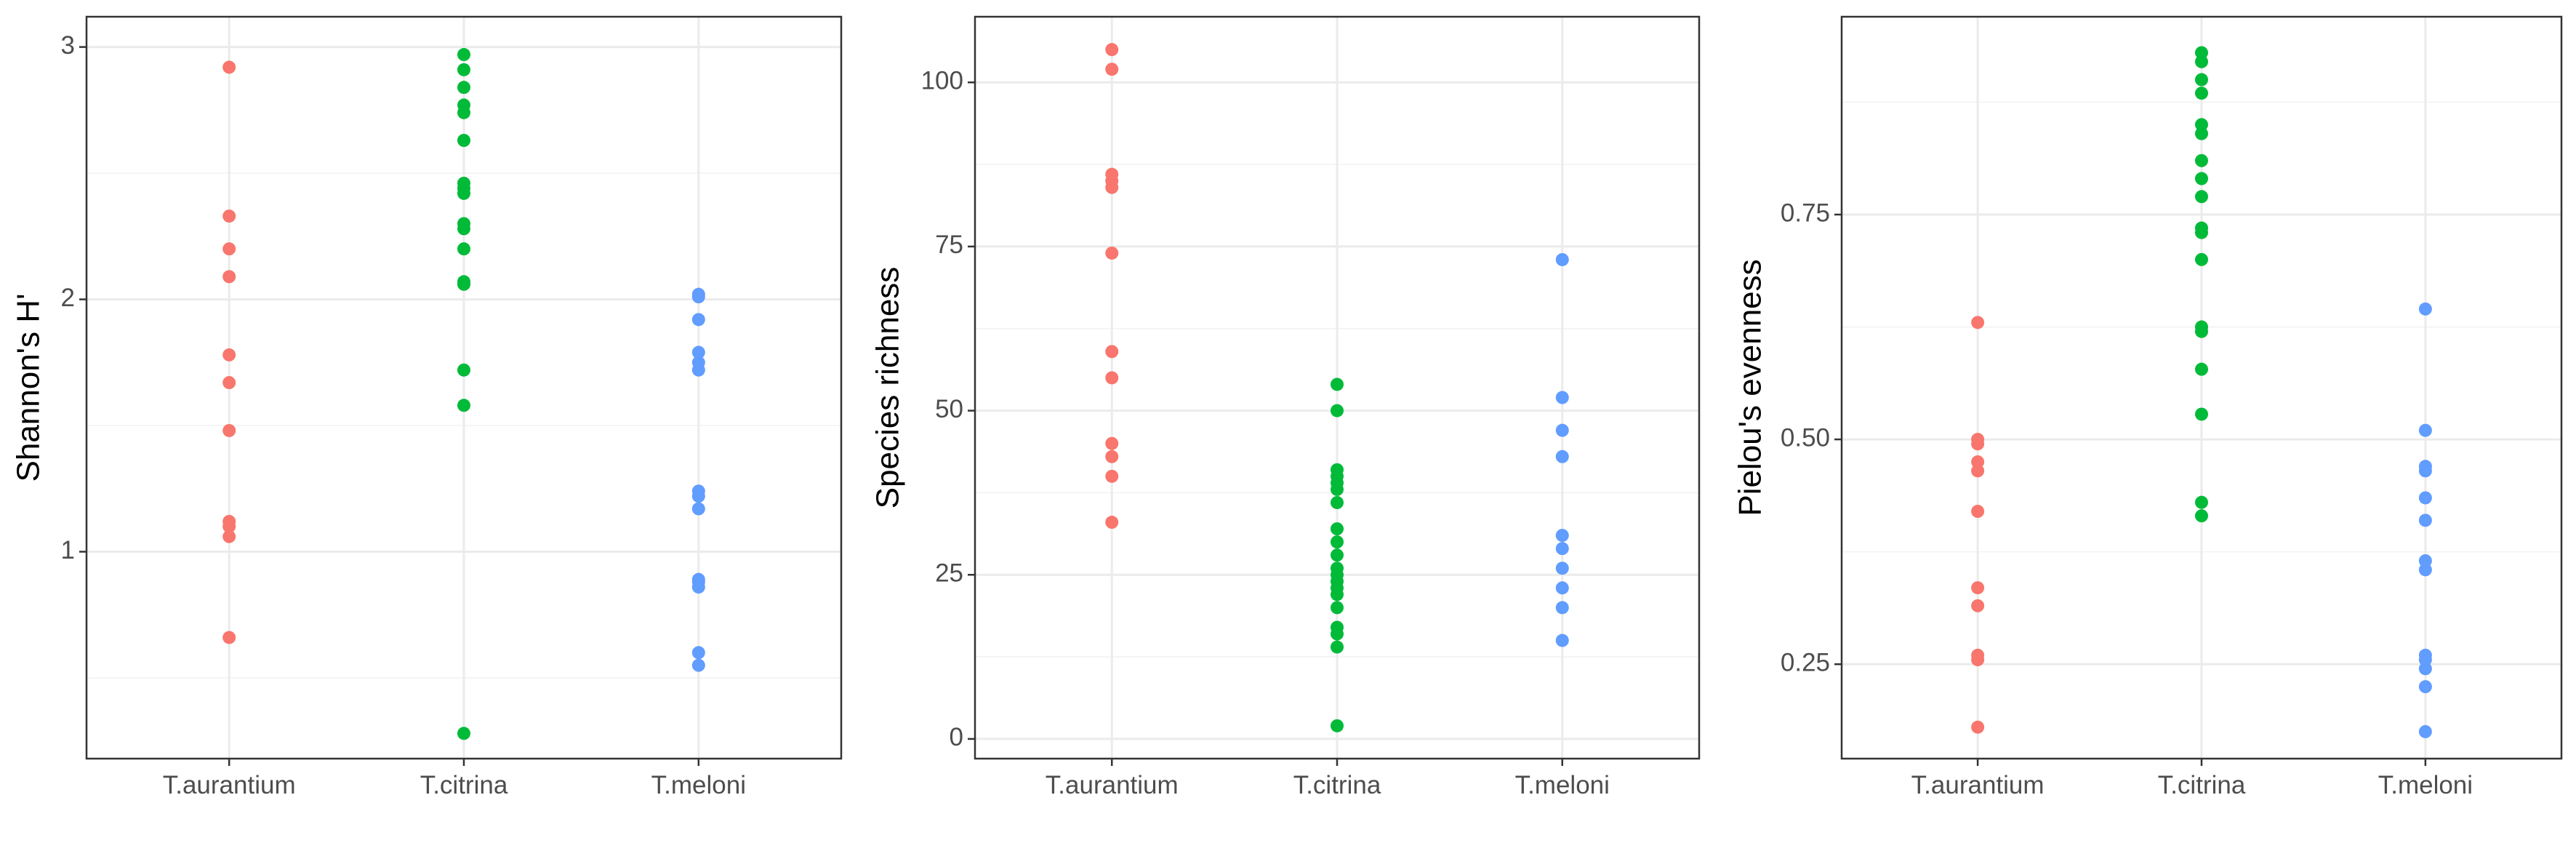  What do you see at coordinates (888, 388) in the screenshot?
I see `y-axis-title: Species richness` at bounding box center [888, 388].